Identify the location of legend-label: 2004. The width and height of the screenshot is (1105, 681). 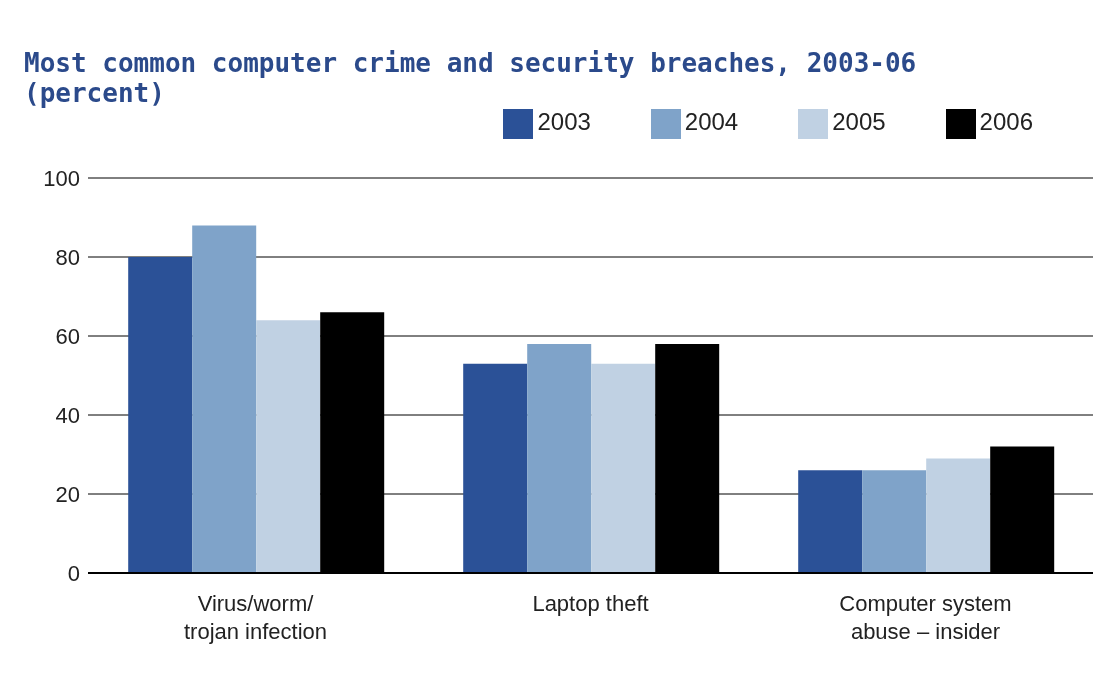
(711, 121).